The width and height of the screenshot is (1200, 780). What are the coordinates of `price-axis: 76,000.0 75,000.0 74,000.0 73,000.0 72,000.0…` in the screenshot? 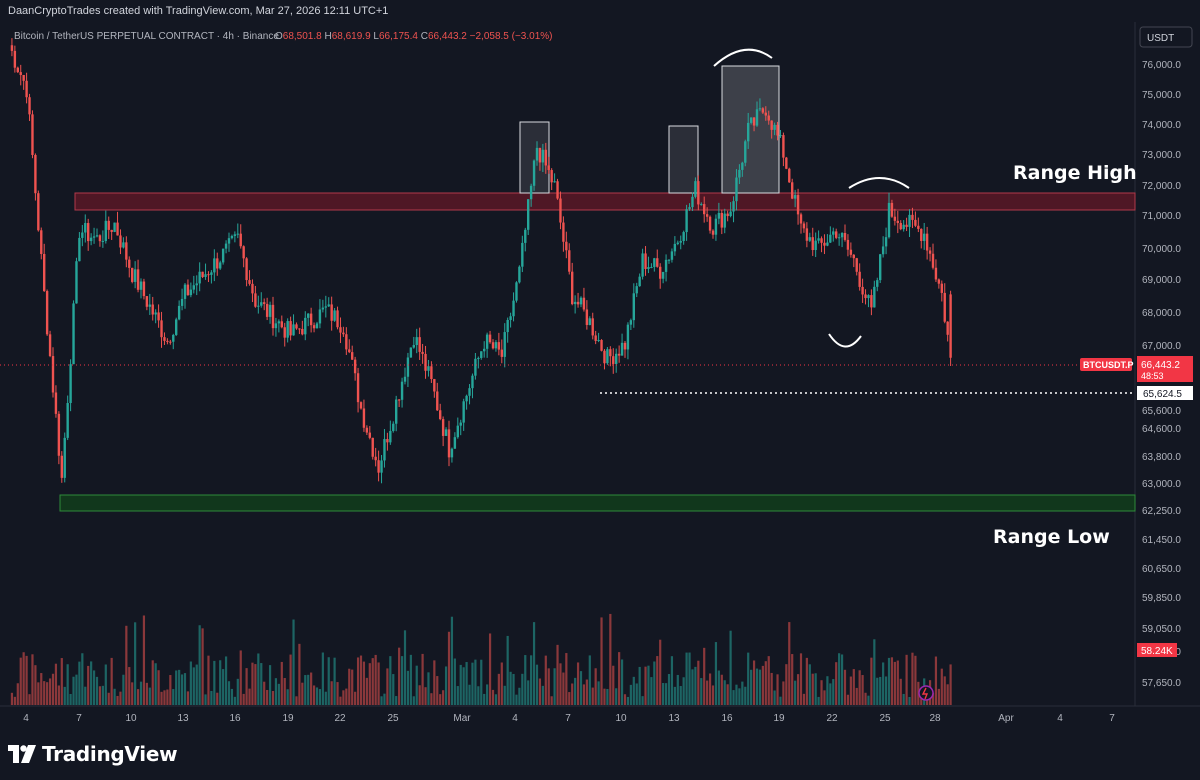 It's located at (1161, 374).